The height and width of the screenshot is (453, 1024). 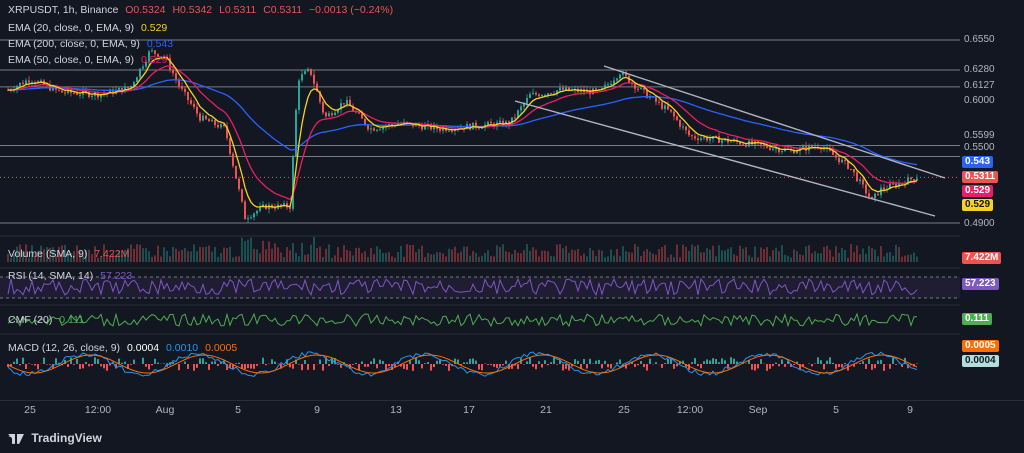 What do you see at coordinates (89, 28) in the screenshot?
I see `ema20-legend: EMA (20, close, 0, EMA, 9) 0.529` at bounding box center [89, 28].